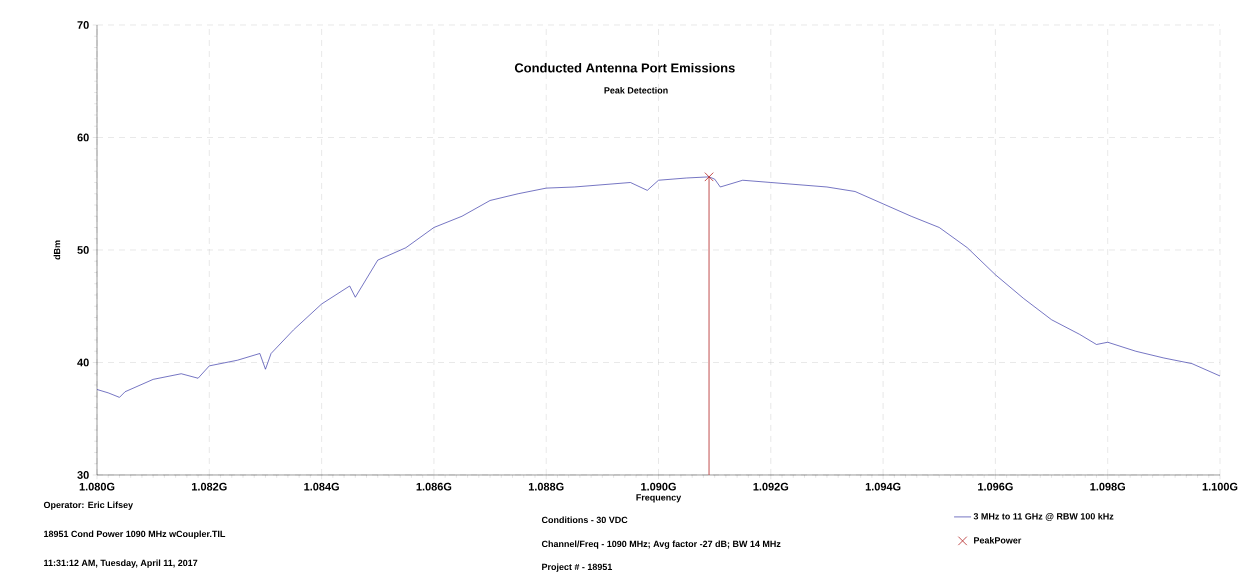 The width and height of the screenshot is (1253, 580). I want to click on y-tick-label: 70, so click(83, 25).